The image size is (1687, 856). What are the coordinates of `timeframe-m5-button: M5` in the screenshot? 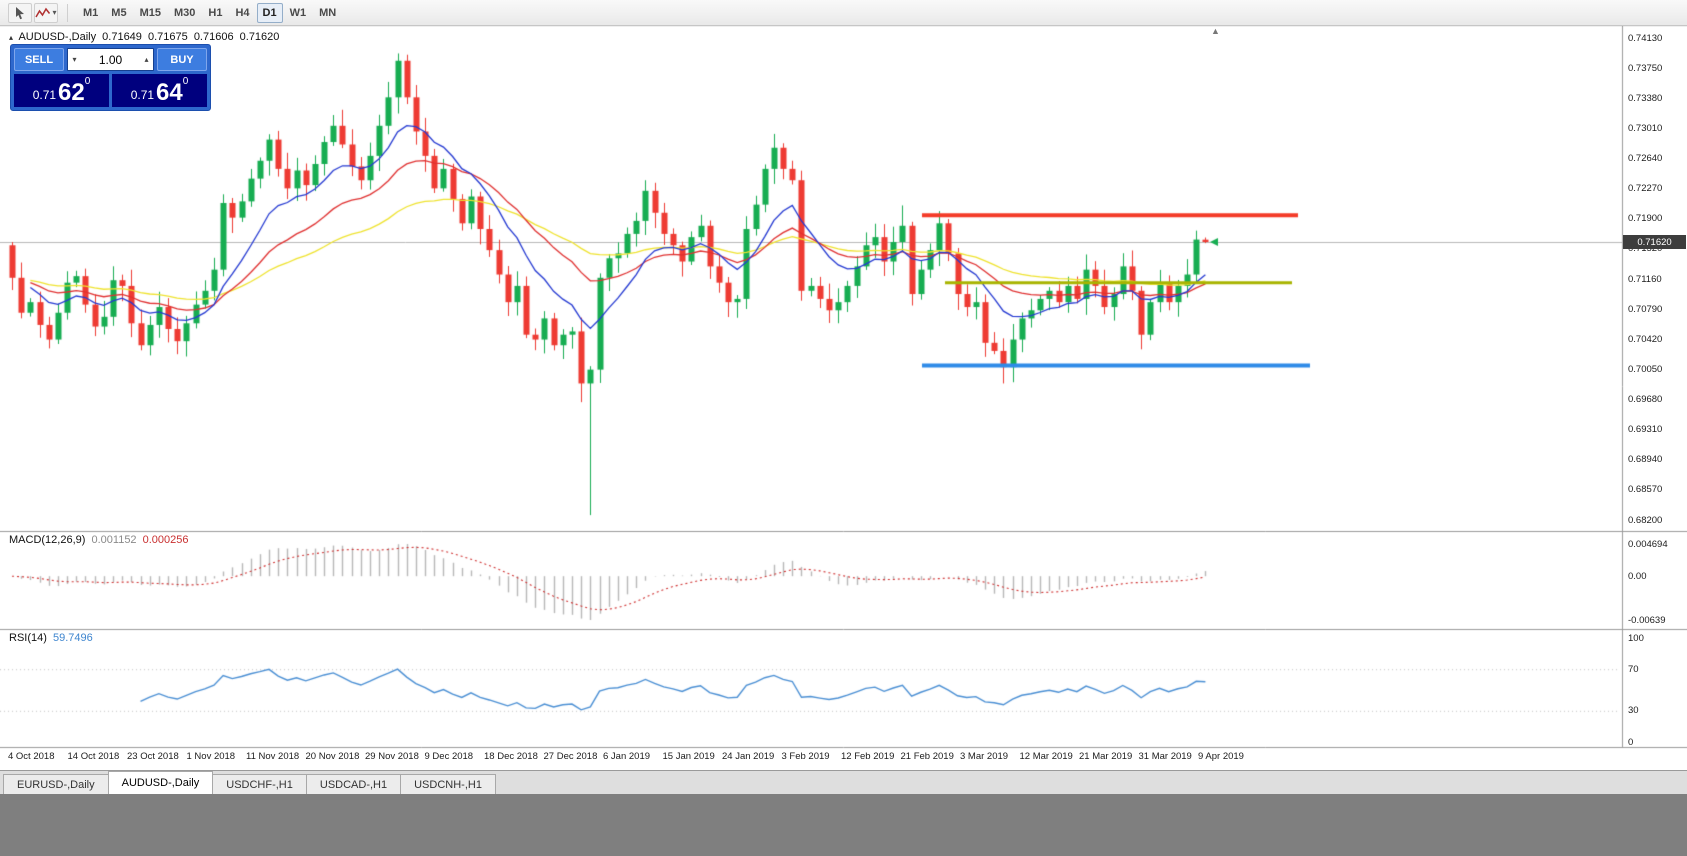 It's located at (118, 13).